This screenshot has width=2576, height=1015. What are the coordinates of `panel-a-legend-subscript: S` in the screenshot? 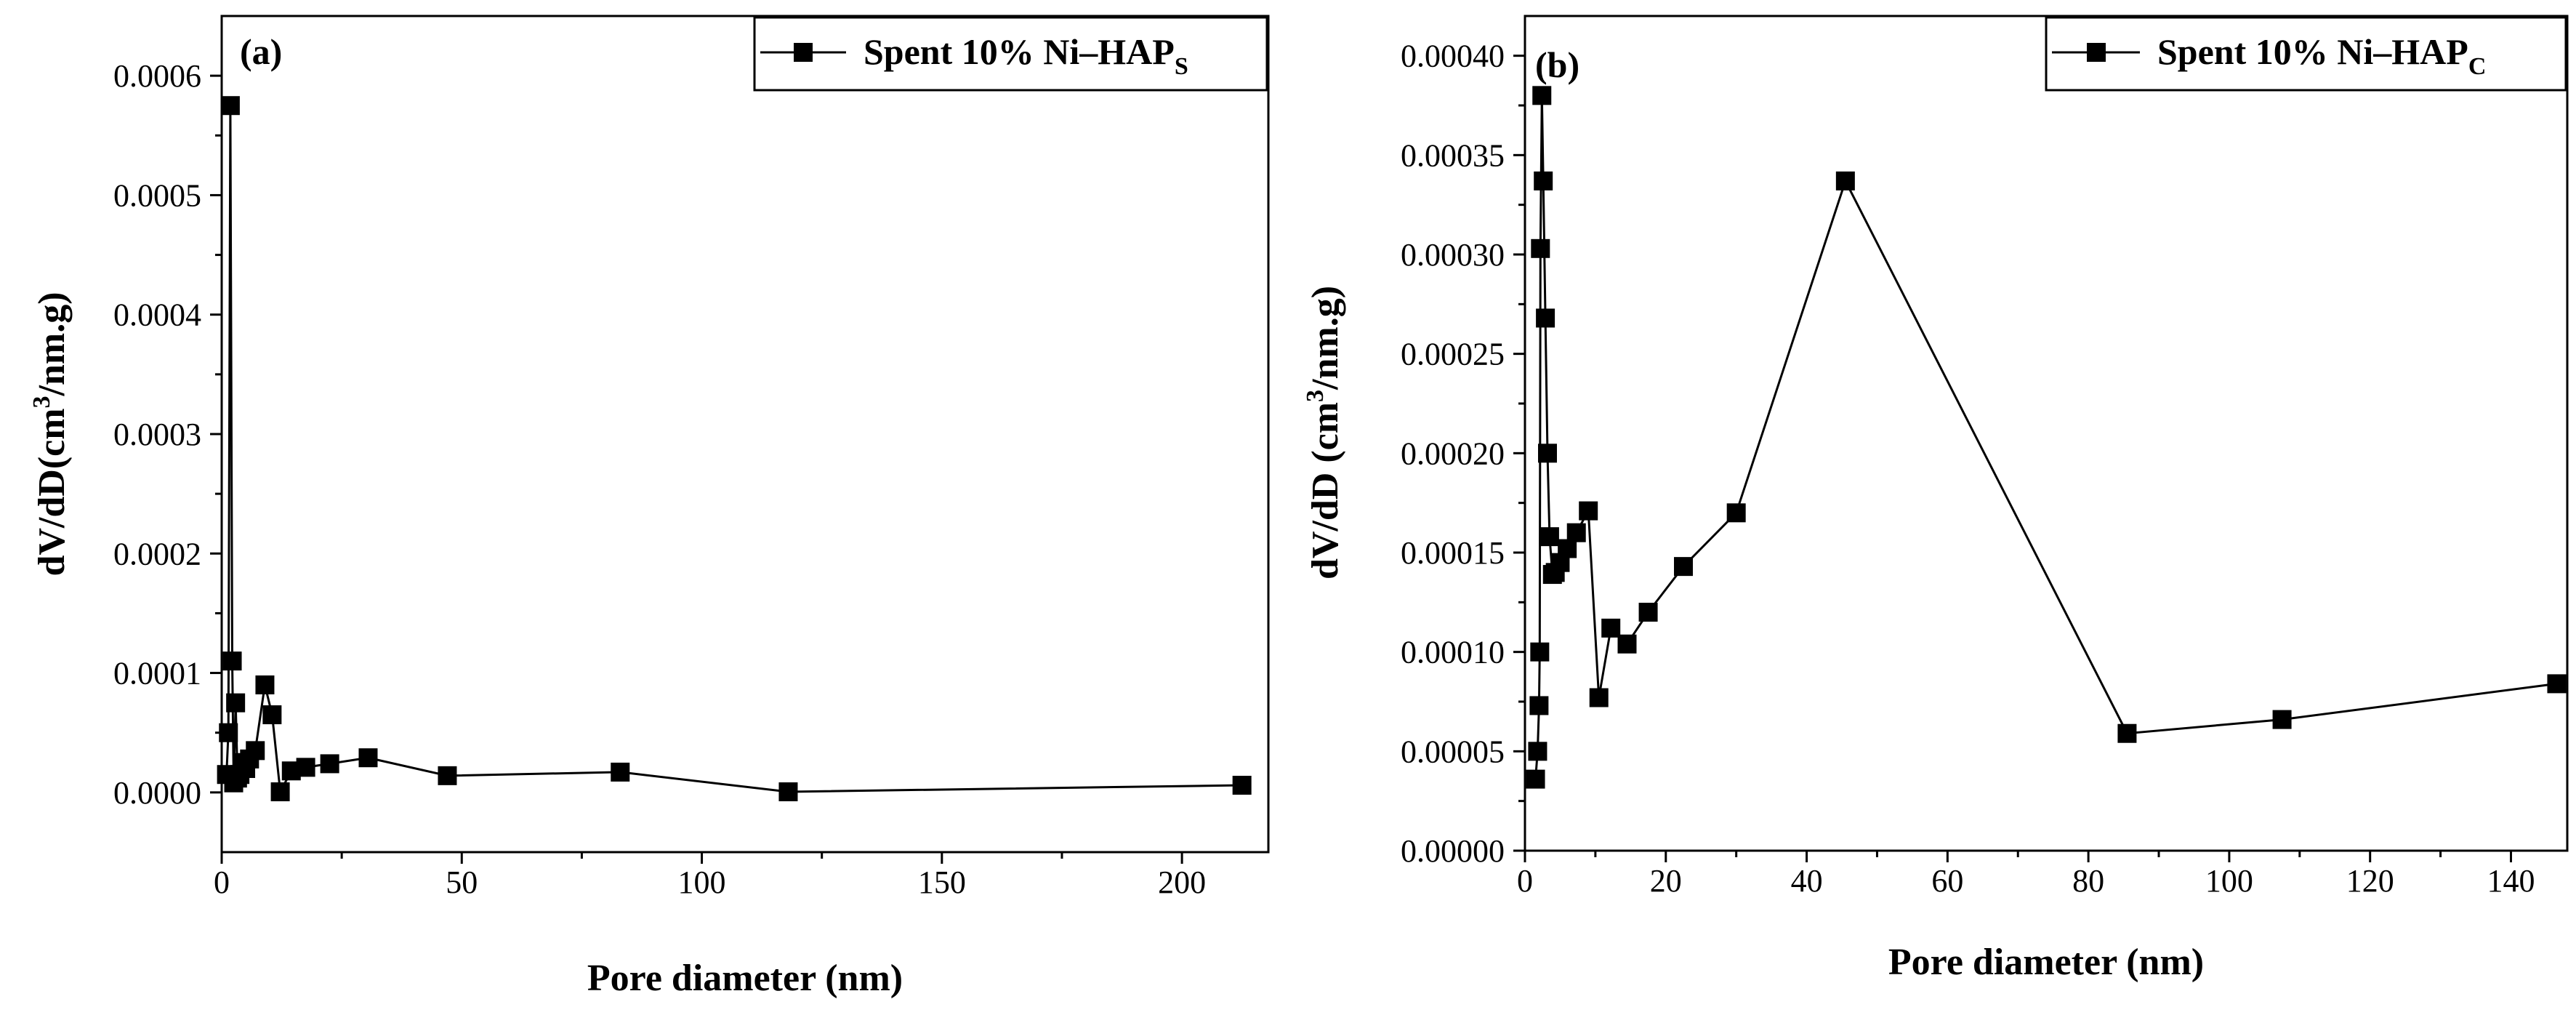 It's located at (1181, 67).